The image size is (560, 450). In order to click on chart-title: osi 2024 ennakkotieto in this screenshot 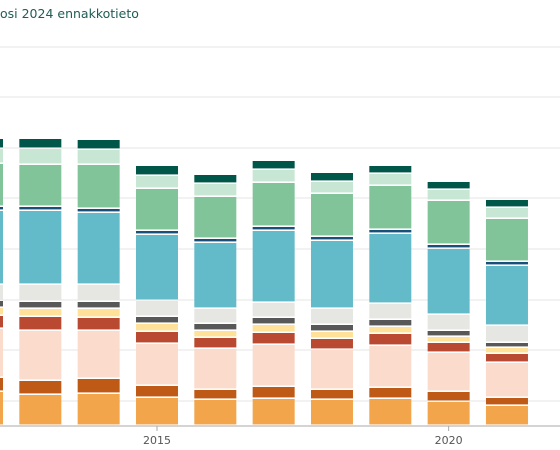, I will do `click(69, 13)`.